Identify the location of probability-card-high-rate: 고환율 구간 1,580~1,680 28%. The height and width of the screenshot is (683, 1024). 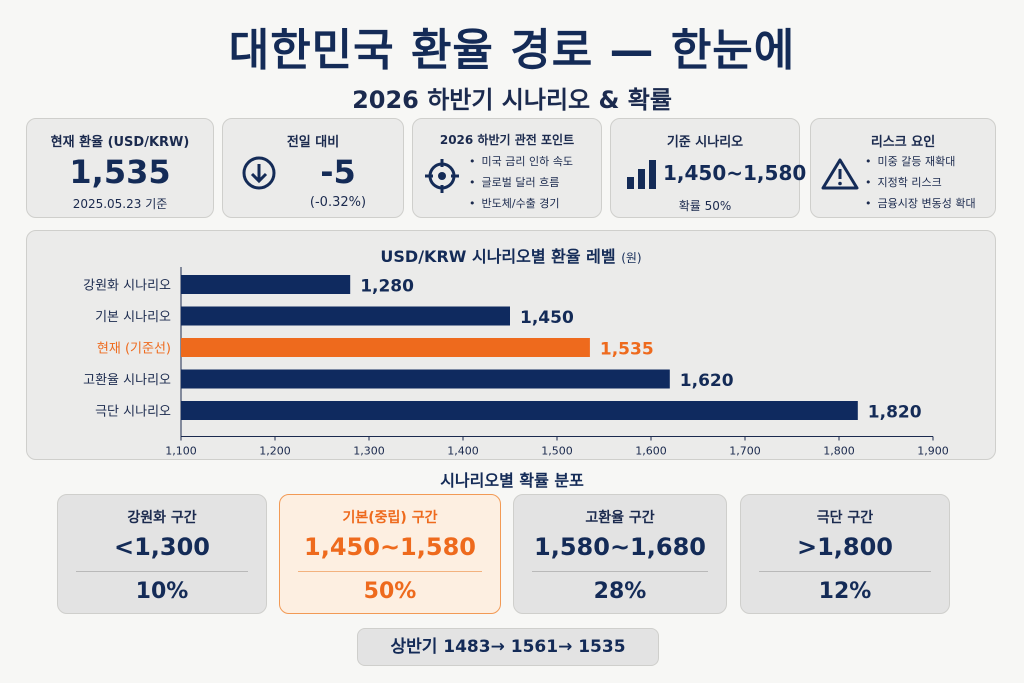
(620, 554).